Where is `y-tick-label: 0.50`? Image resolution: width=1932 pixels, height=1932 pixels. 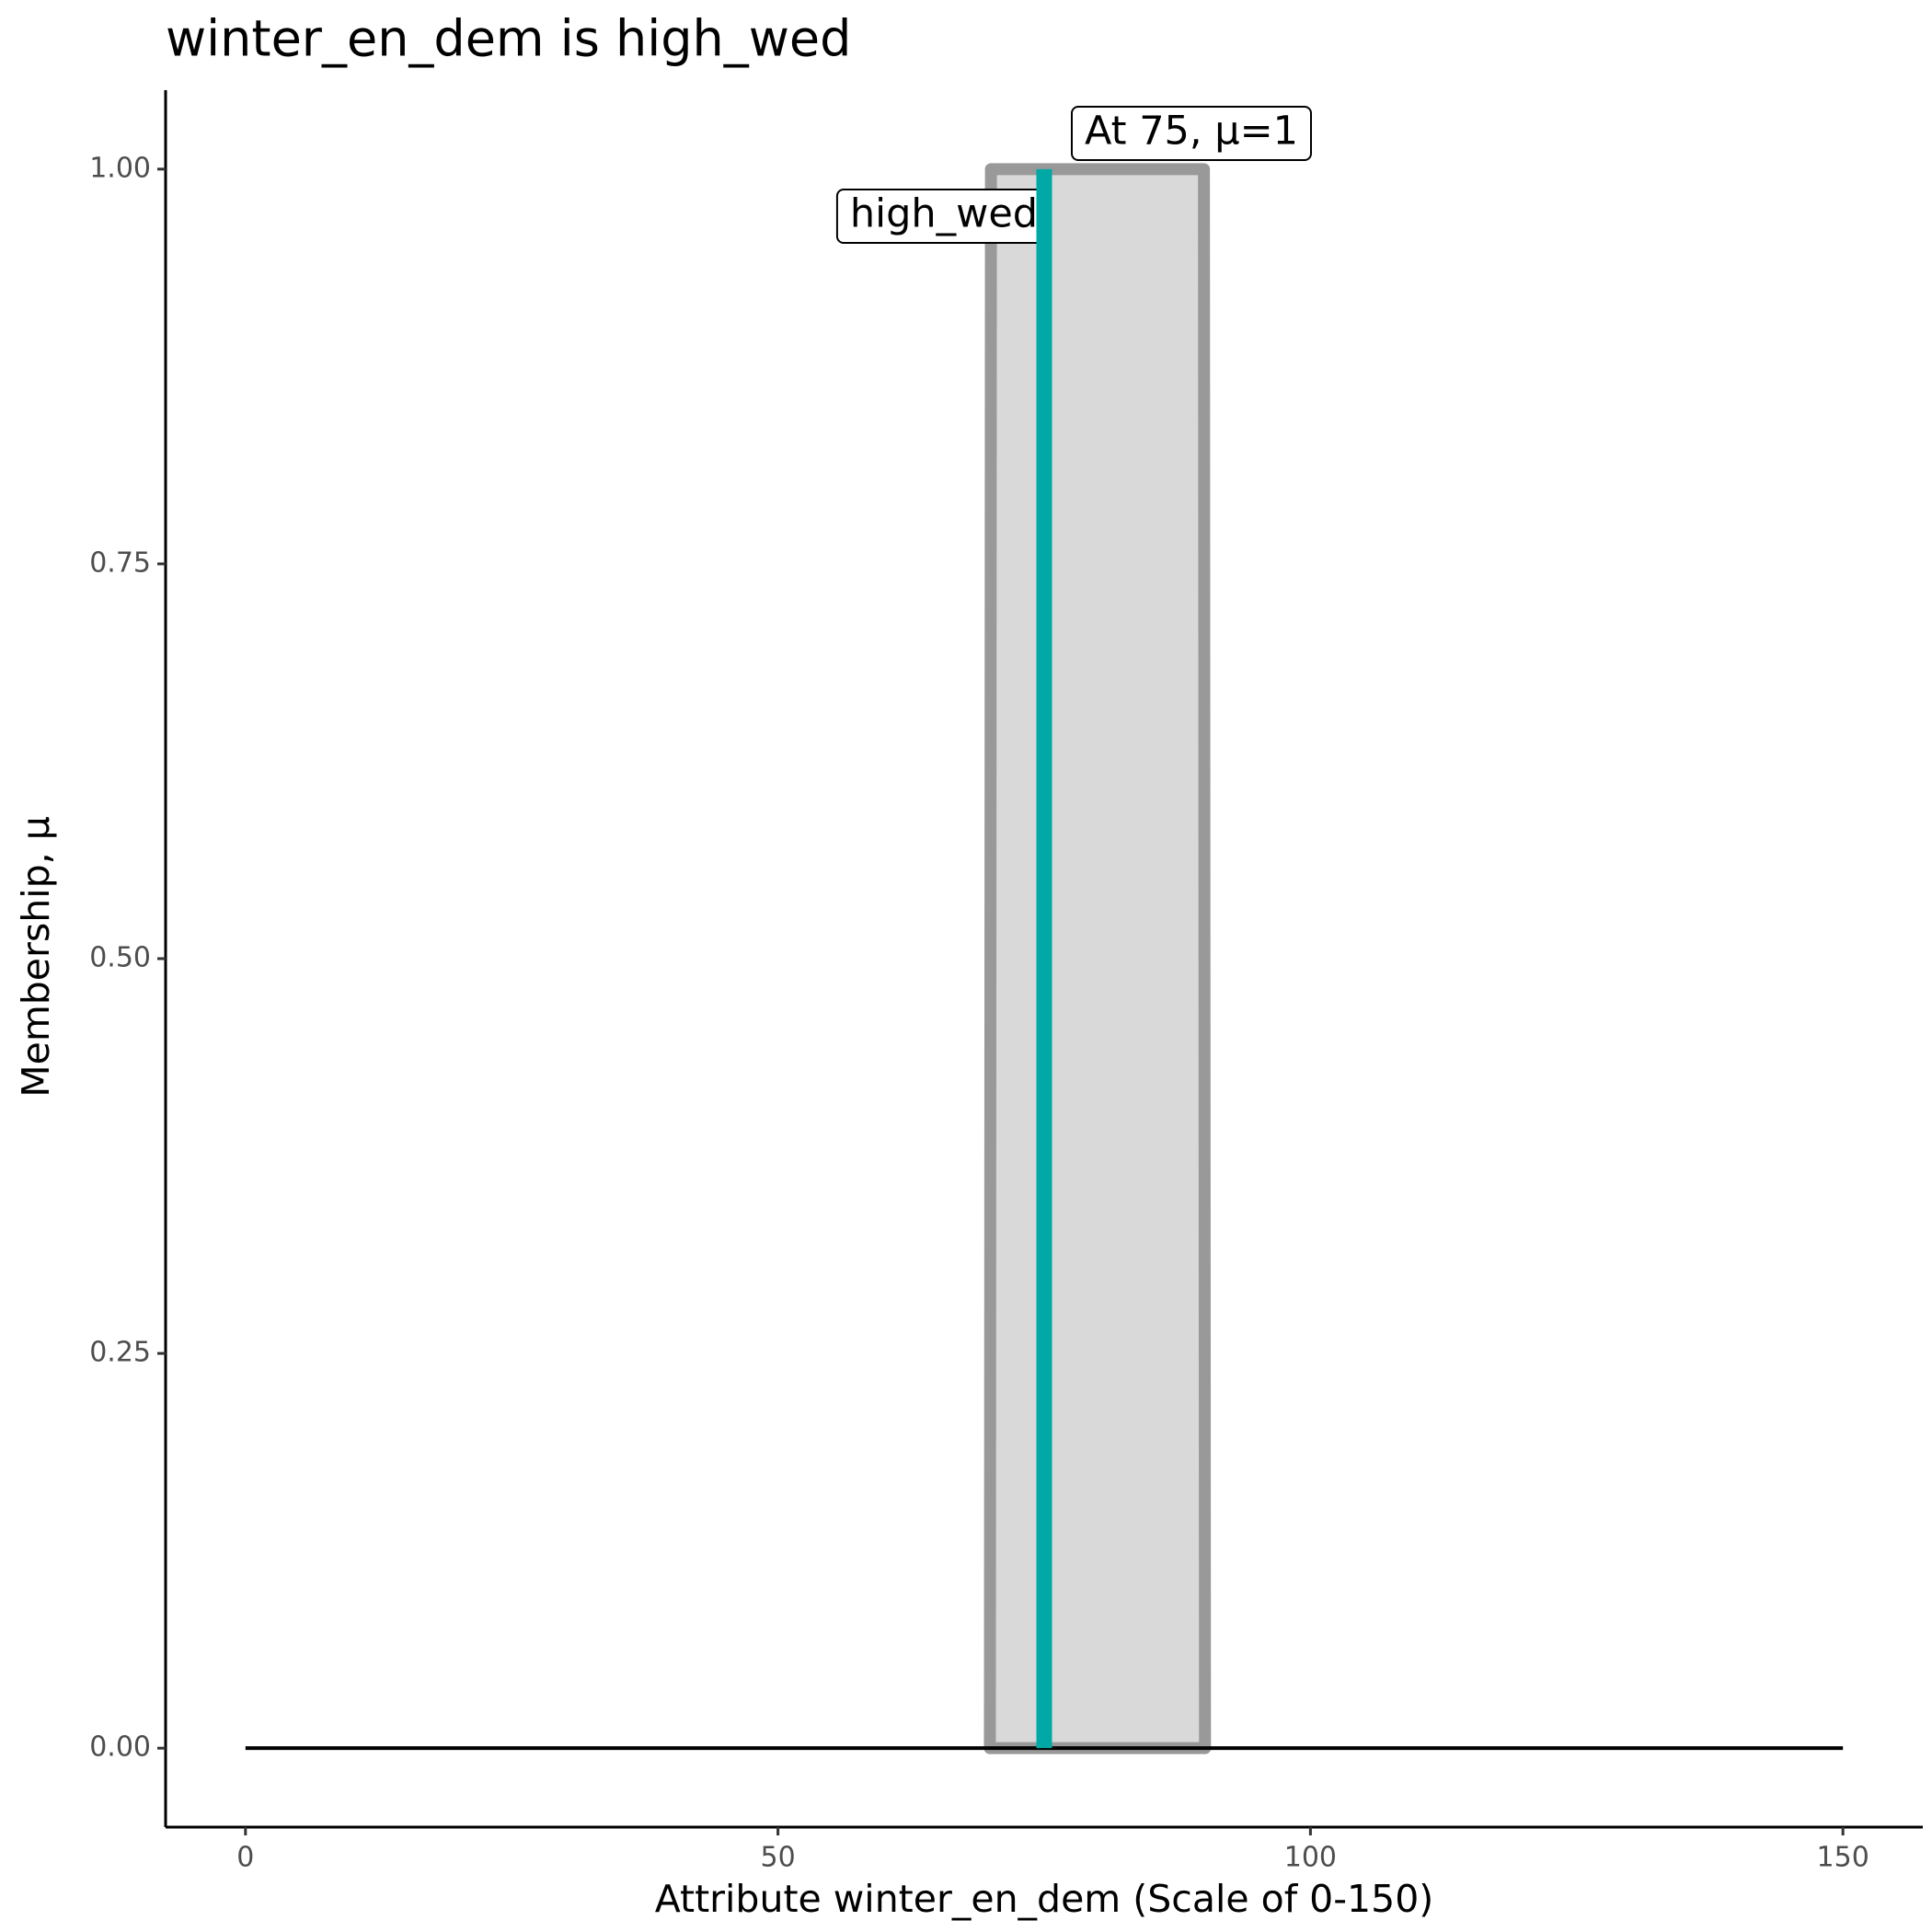 y-tick-label: 0.50 is located at coordinates (120, 958).